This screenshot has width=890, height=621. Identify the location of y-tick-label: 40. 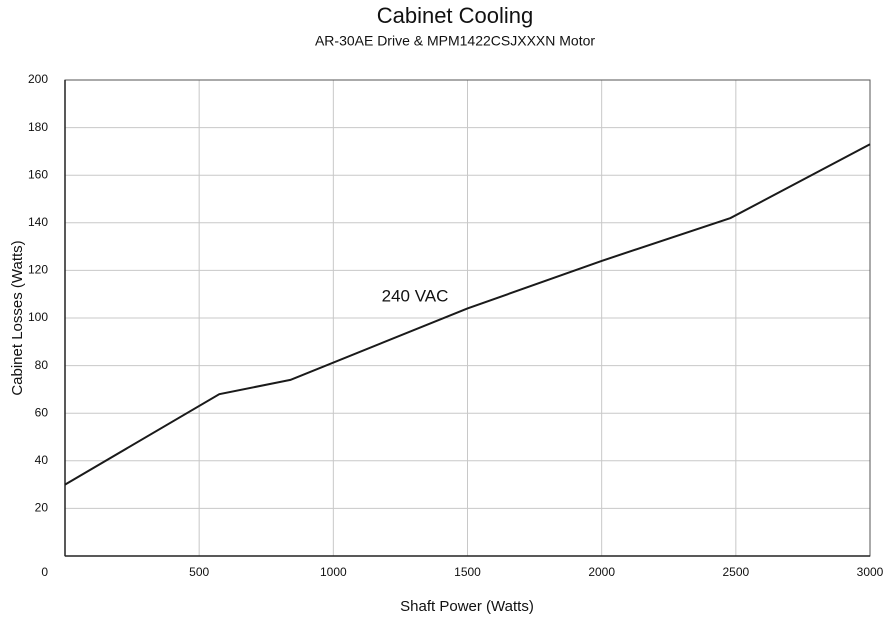
(42, 460).